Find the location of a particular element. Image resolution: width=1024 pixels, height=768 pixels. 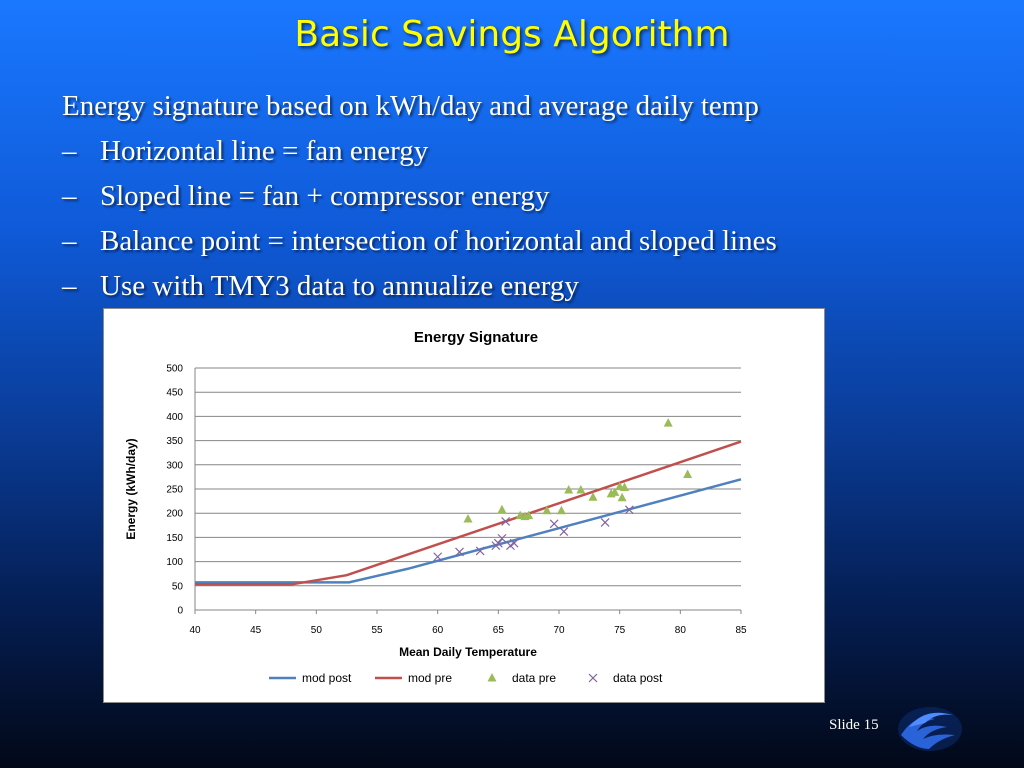

slide-number: Slide 15 is located at coordinates (854, 725).